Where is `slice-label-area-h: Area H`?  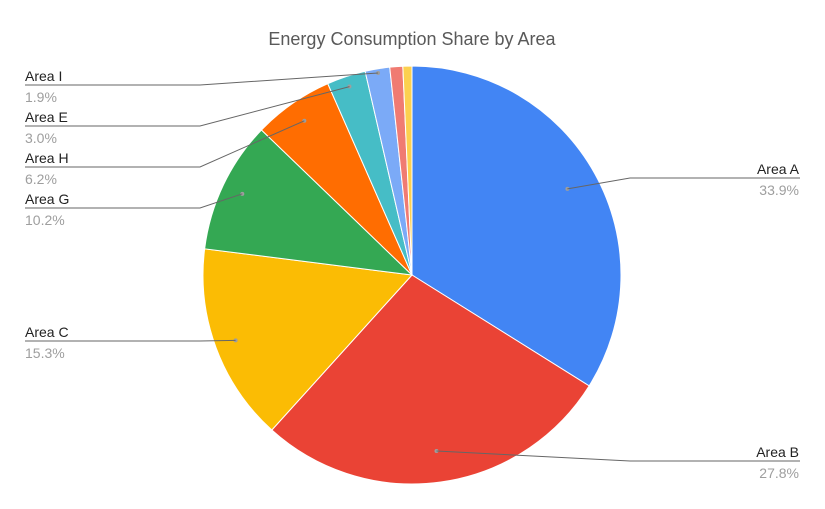 slice-label-area-h: Area H is located at coordinates (47, 158).